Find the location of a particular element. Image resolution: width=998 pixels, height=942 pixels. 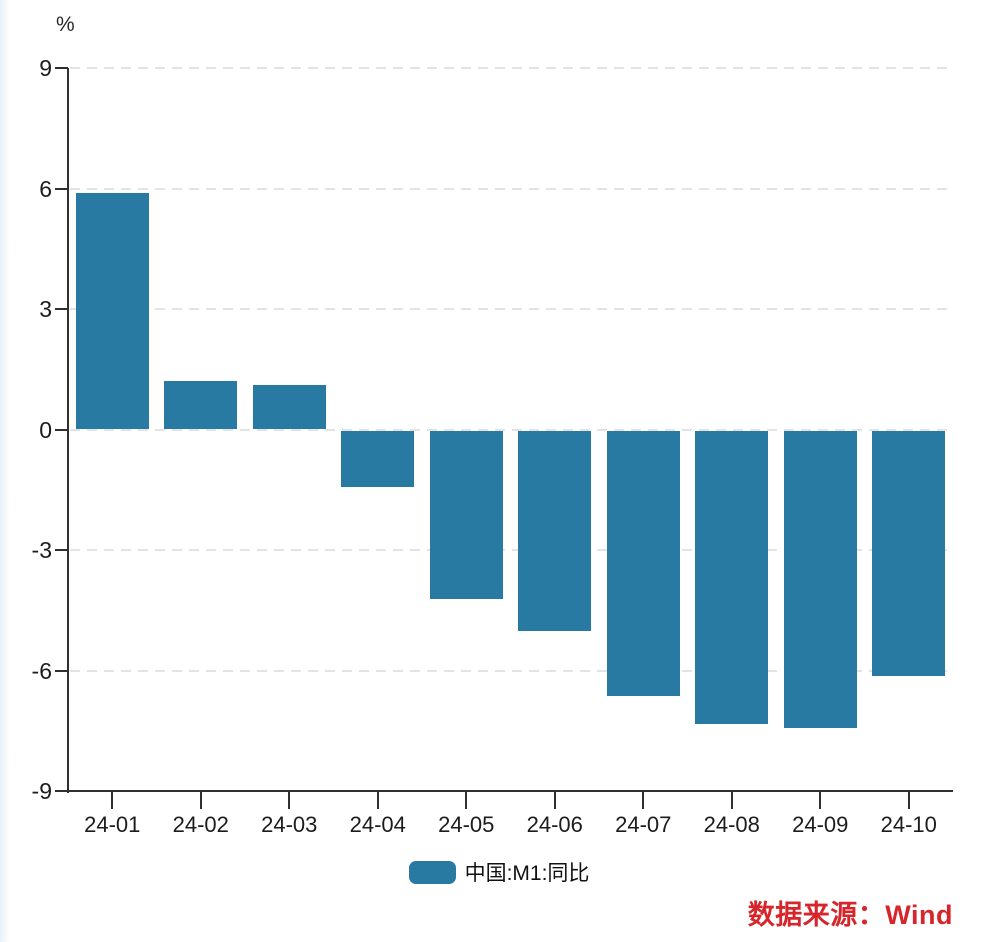

y-tick-label--6: -6 is located at coordinates (41, 670).